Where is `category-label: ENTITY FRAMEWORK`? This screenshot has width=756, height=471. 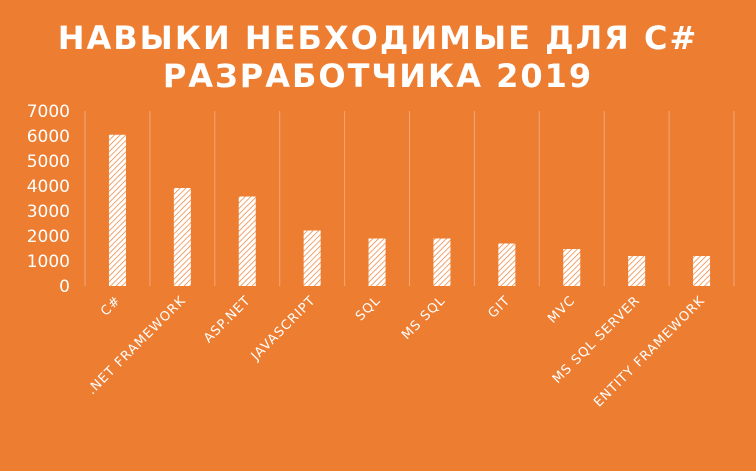 category-label: ENTITY FRAMEWORK is located at coordinates (649, 351).